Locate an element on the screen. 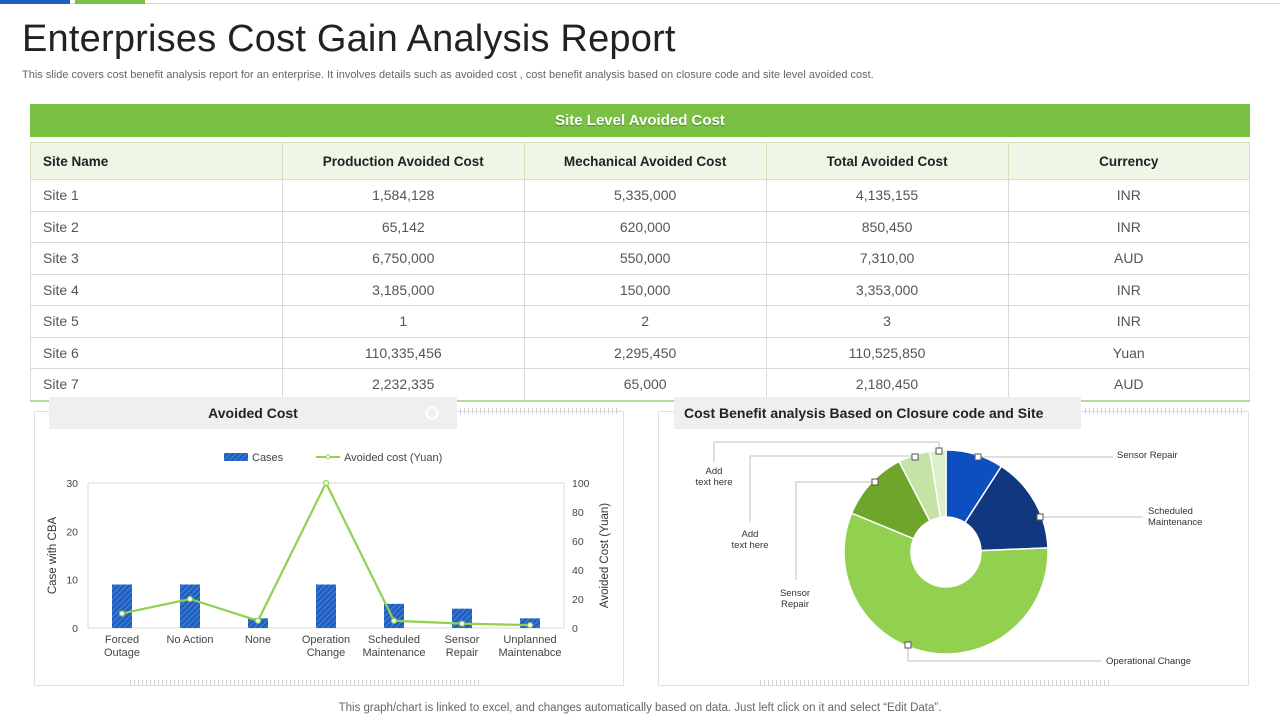 The image size is (1280, 720). y-tick-label: 20 is located at coordinates (72, 532).